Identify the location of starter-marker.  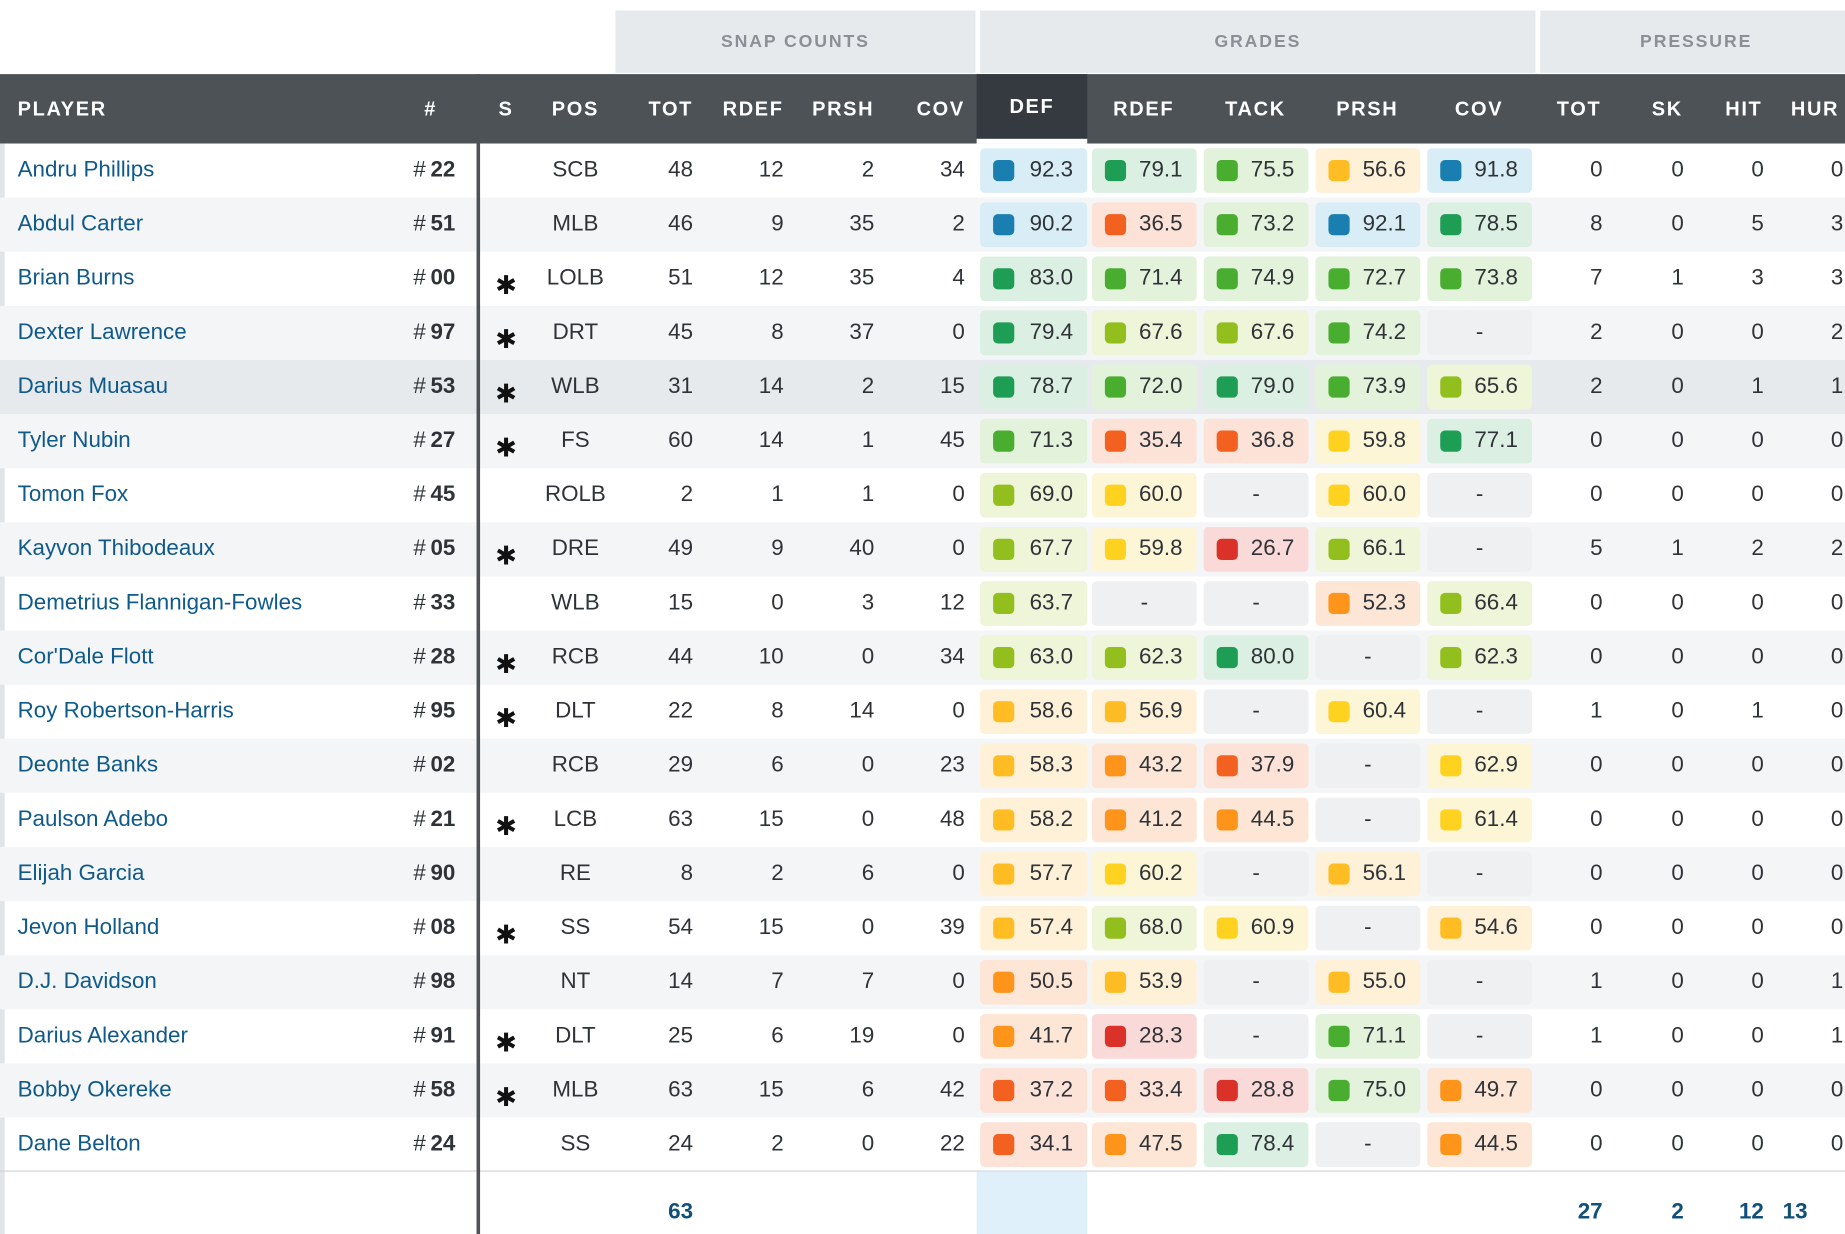
(506, 985).